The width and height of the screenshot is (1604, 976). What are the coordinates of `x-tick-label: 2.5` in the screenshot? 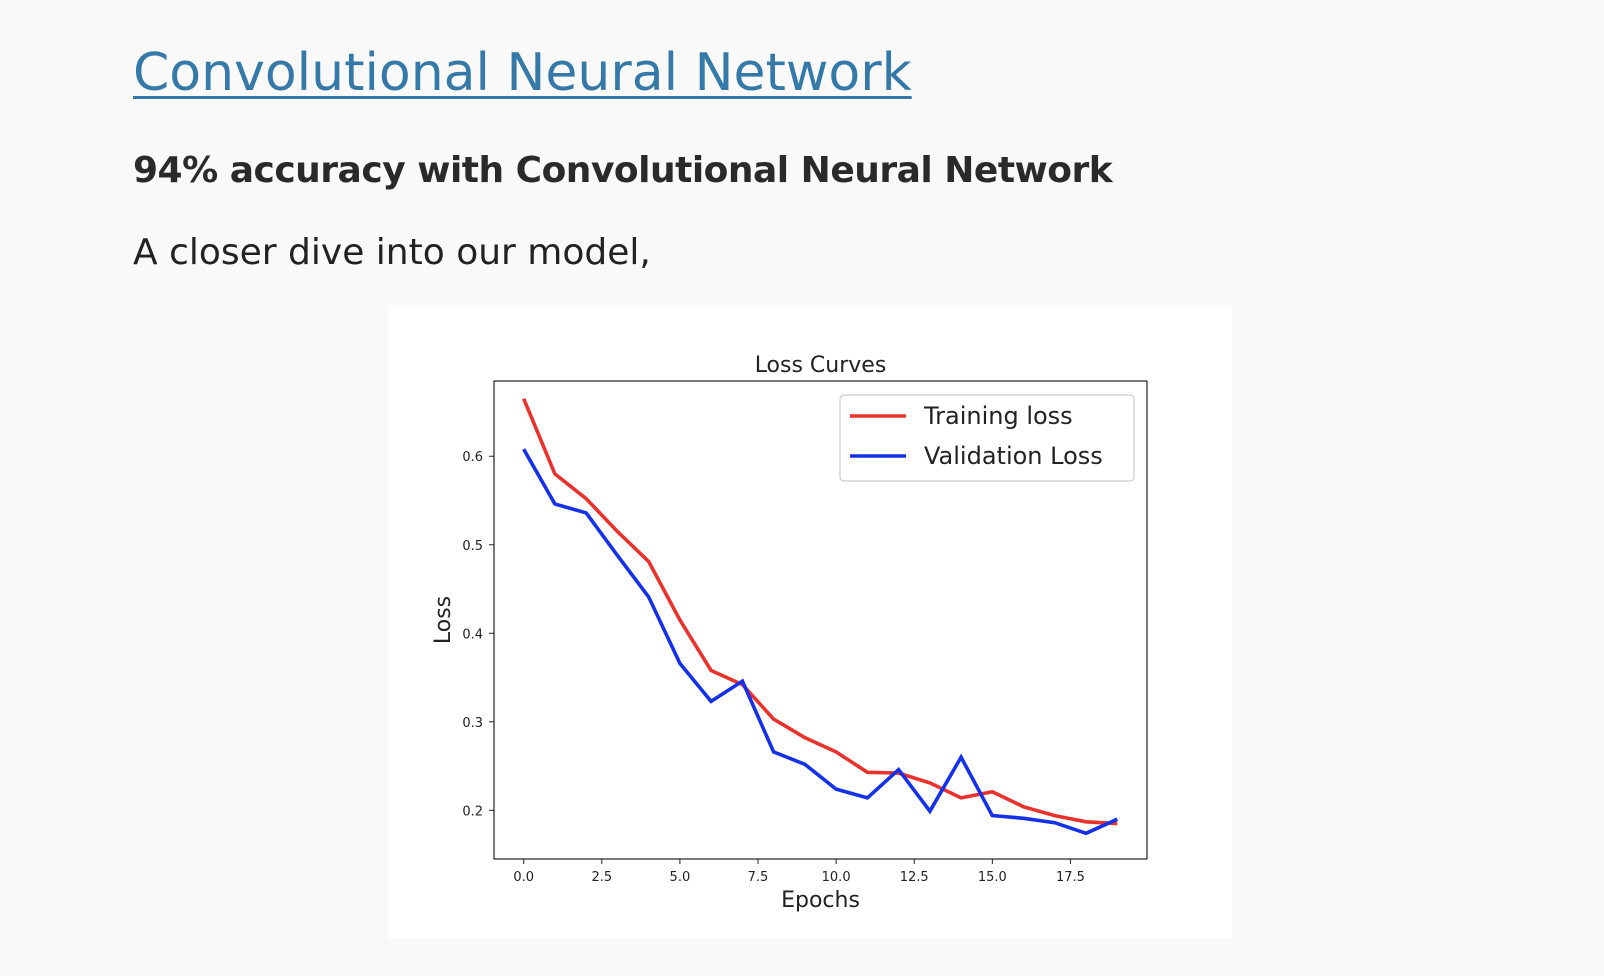 It's located at (601, 877).